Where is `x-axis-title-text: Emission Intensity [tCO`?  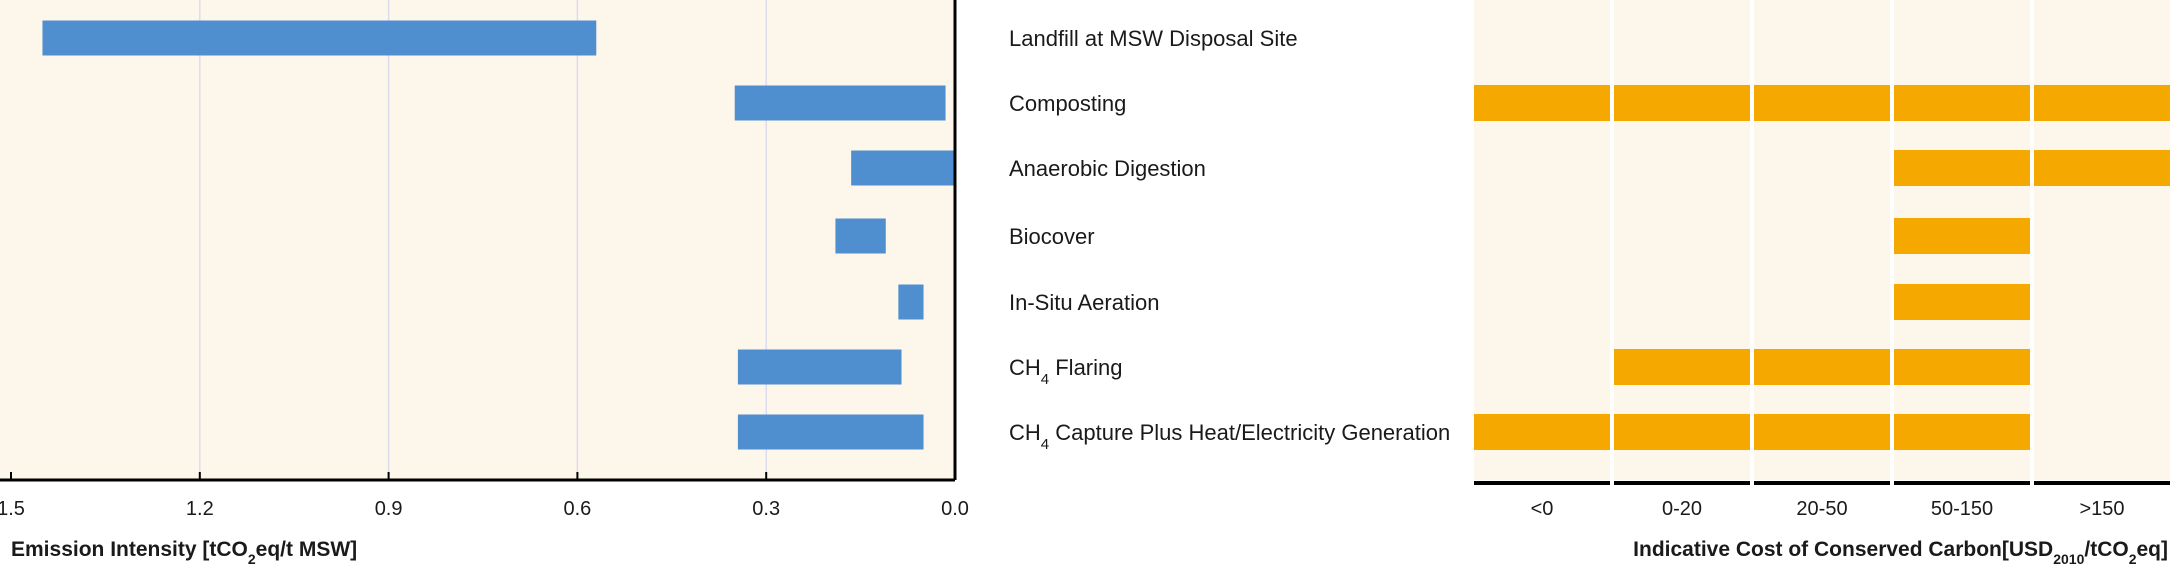
x-axis-title-text: Emission Intensity [tCO is located at coordinates (129, 549).